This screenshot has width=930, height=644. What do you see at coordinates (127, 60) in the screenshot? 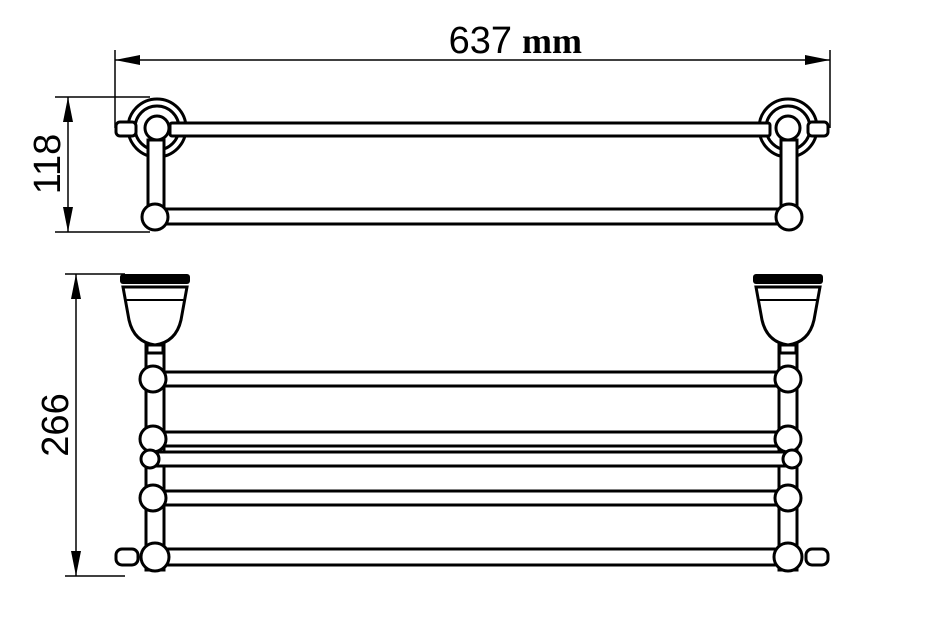
I see `width-arrow-left` at bounding box center [127, 60].